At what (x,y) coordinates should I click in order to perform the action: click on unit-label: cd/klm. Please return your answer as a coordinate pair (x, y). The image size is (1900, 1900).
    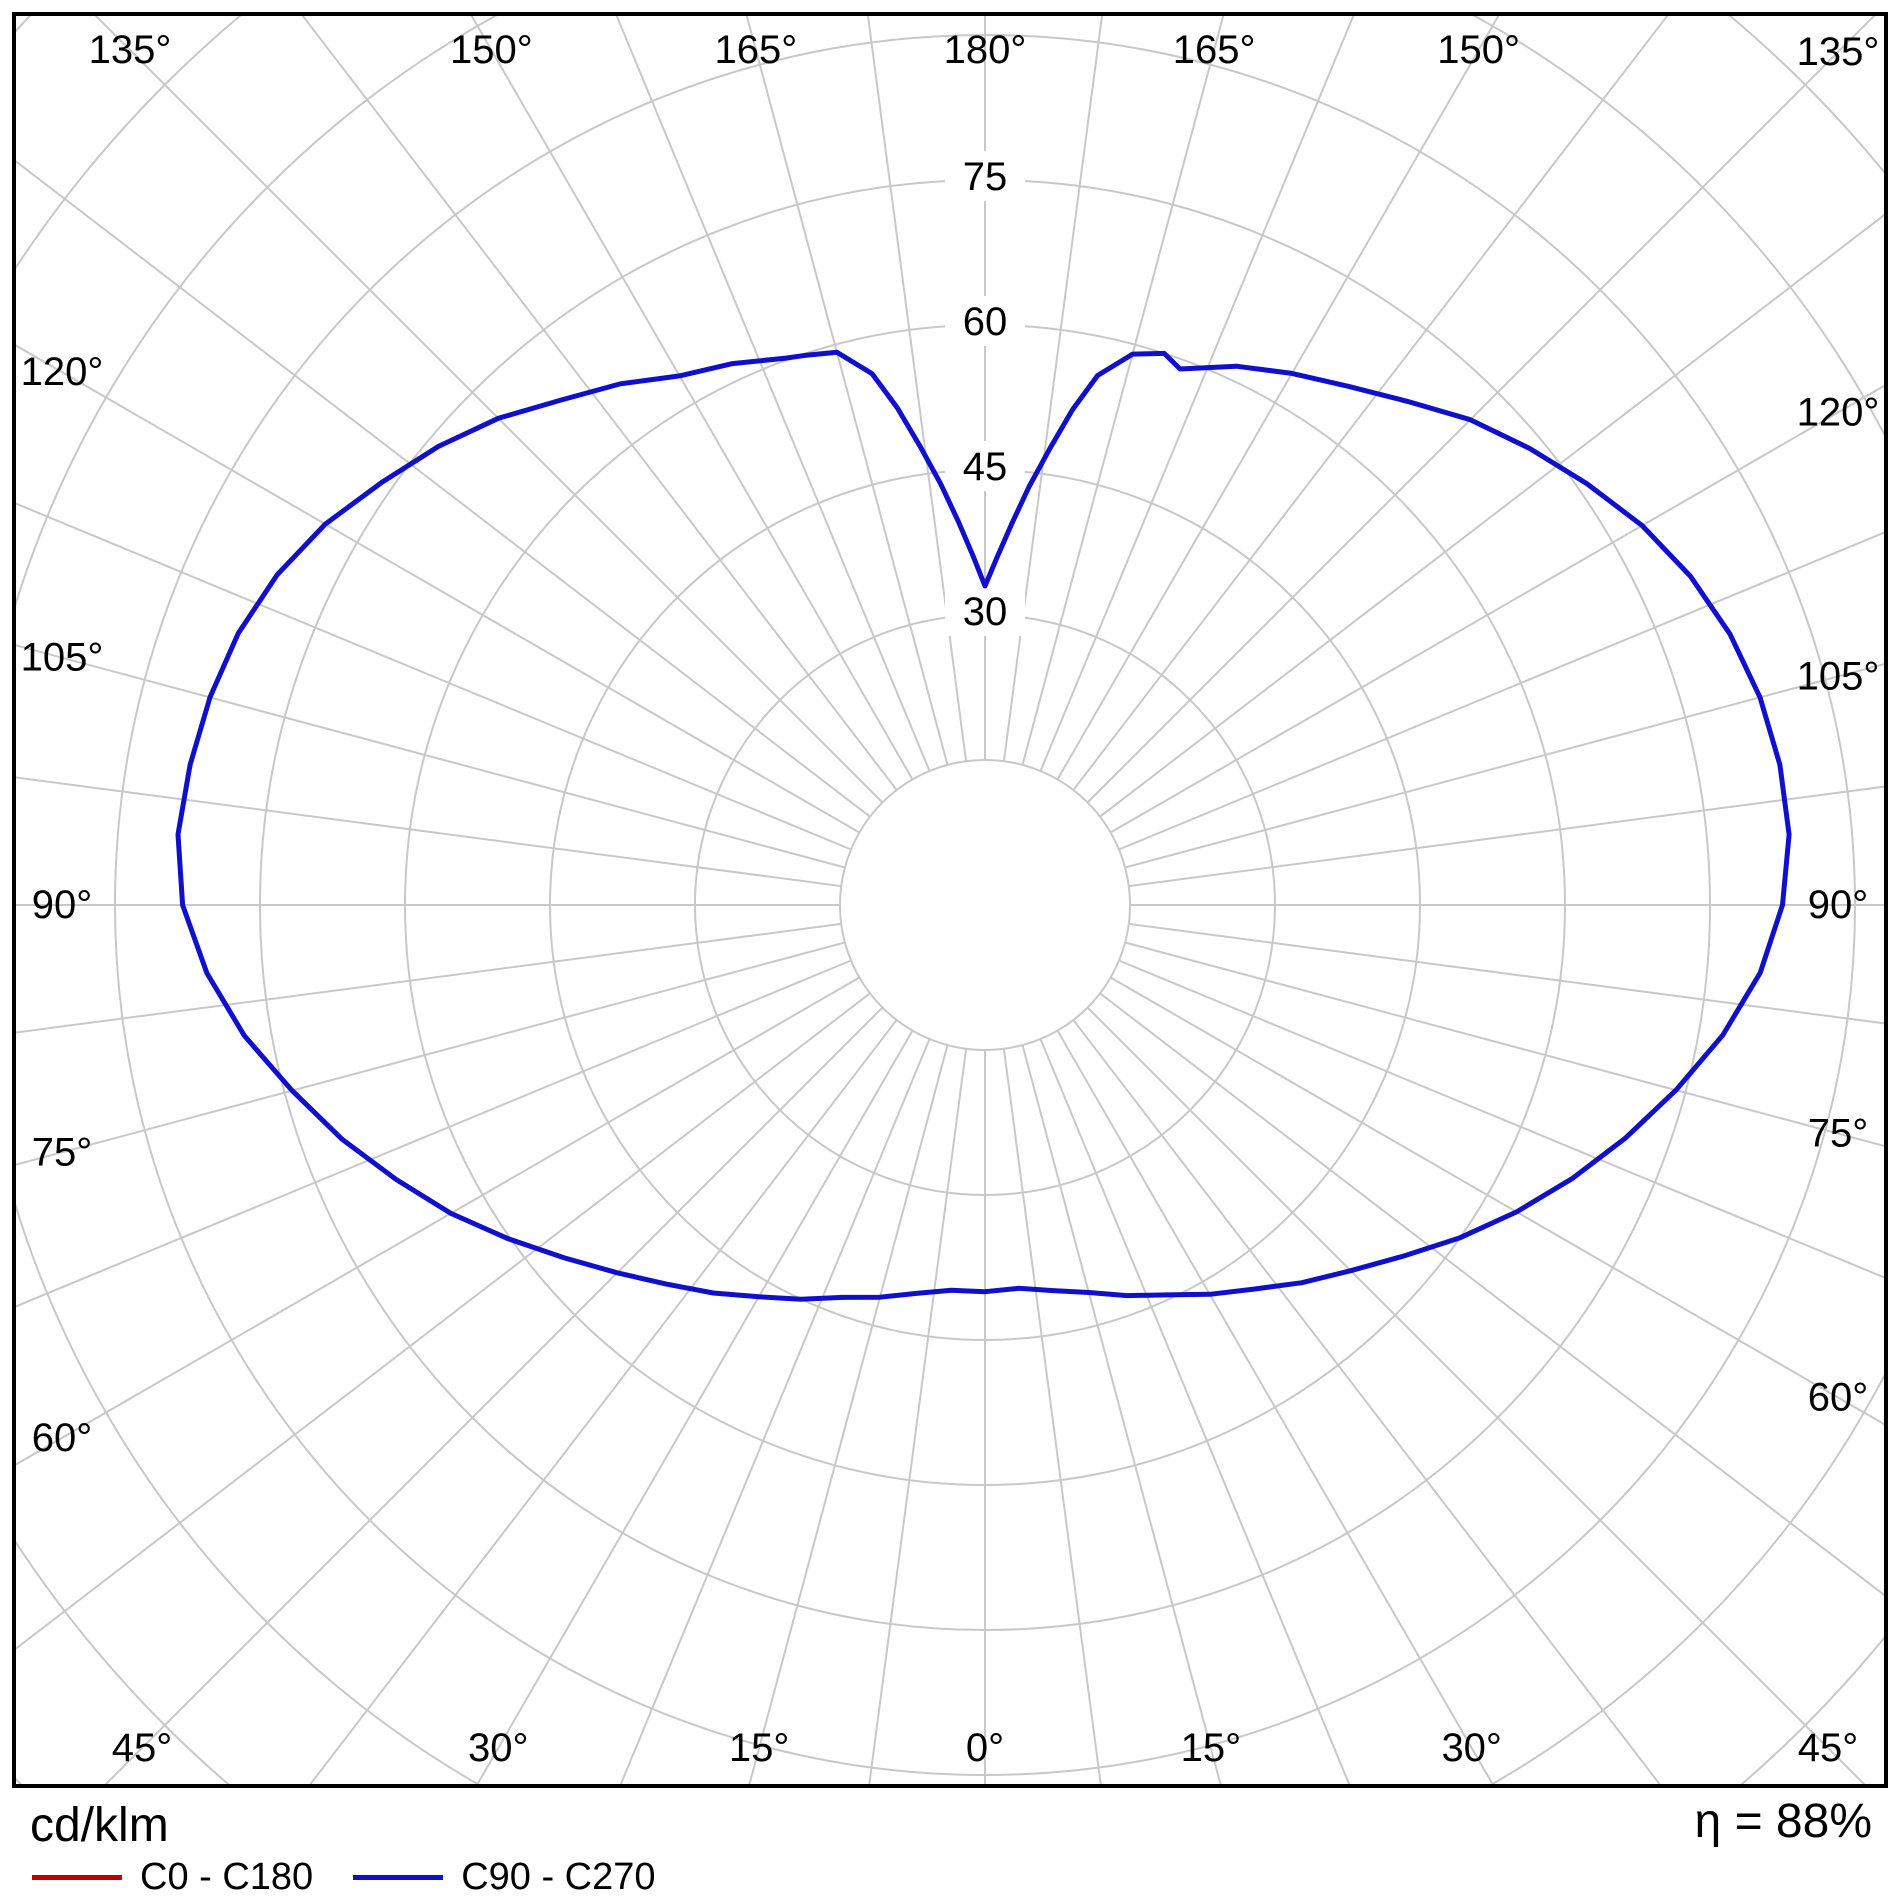
    Looking at the image, I should click on (99, 1825).